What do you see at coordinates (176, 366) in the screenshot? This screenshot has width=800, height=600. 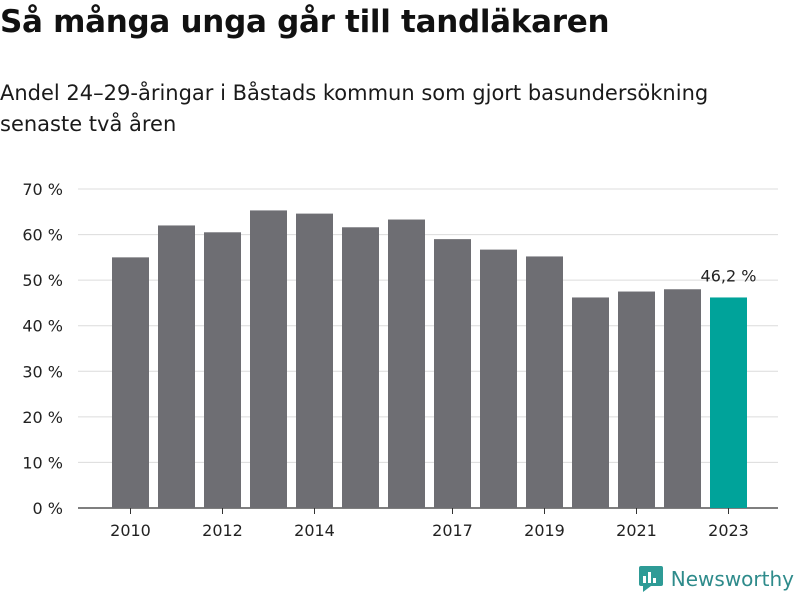 I see `bar-2011` at bounding box center [176, 366].